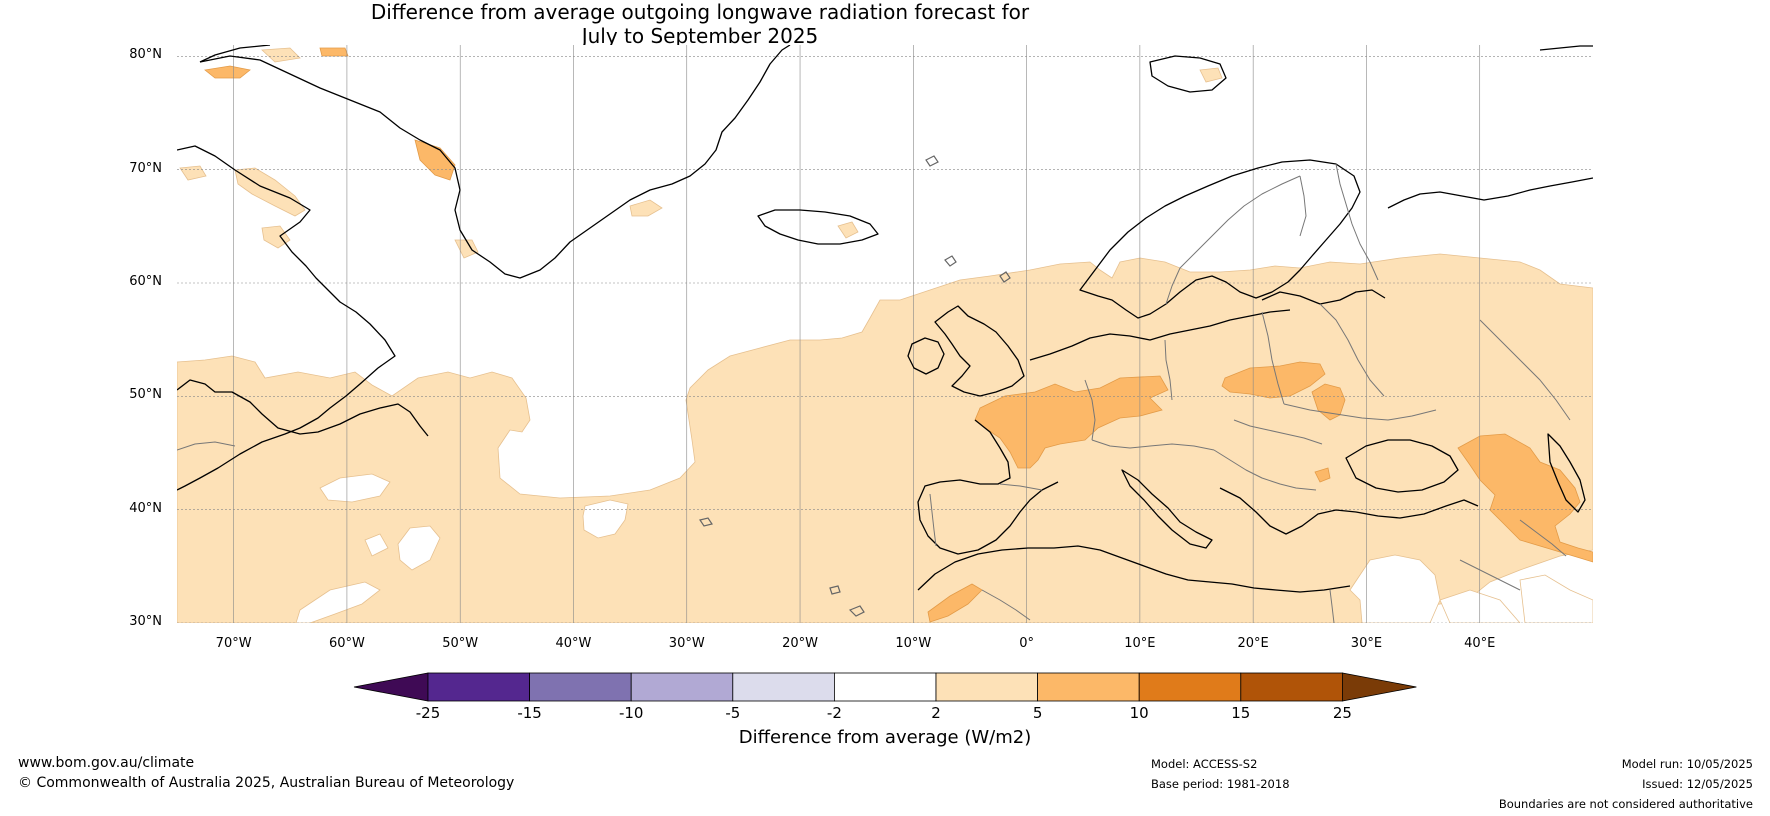 The width and height of the screenshot is (1770, 816). What do you see at coordinates (1071, 422) in the screenshot?
I see `anomaly-field-france` at bounding box center [1071, 422].